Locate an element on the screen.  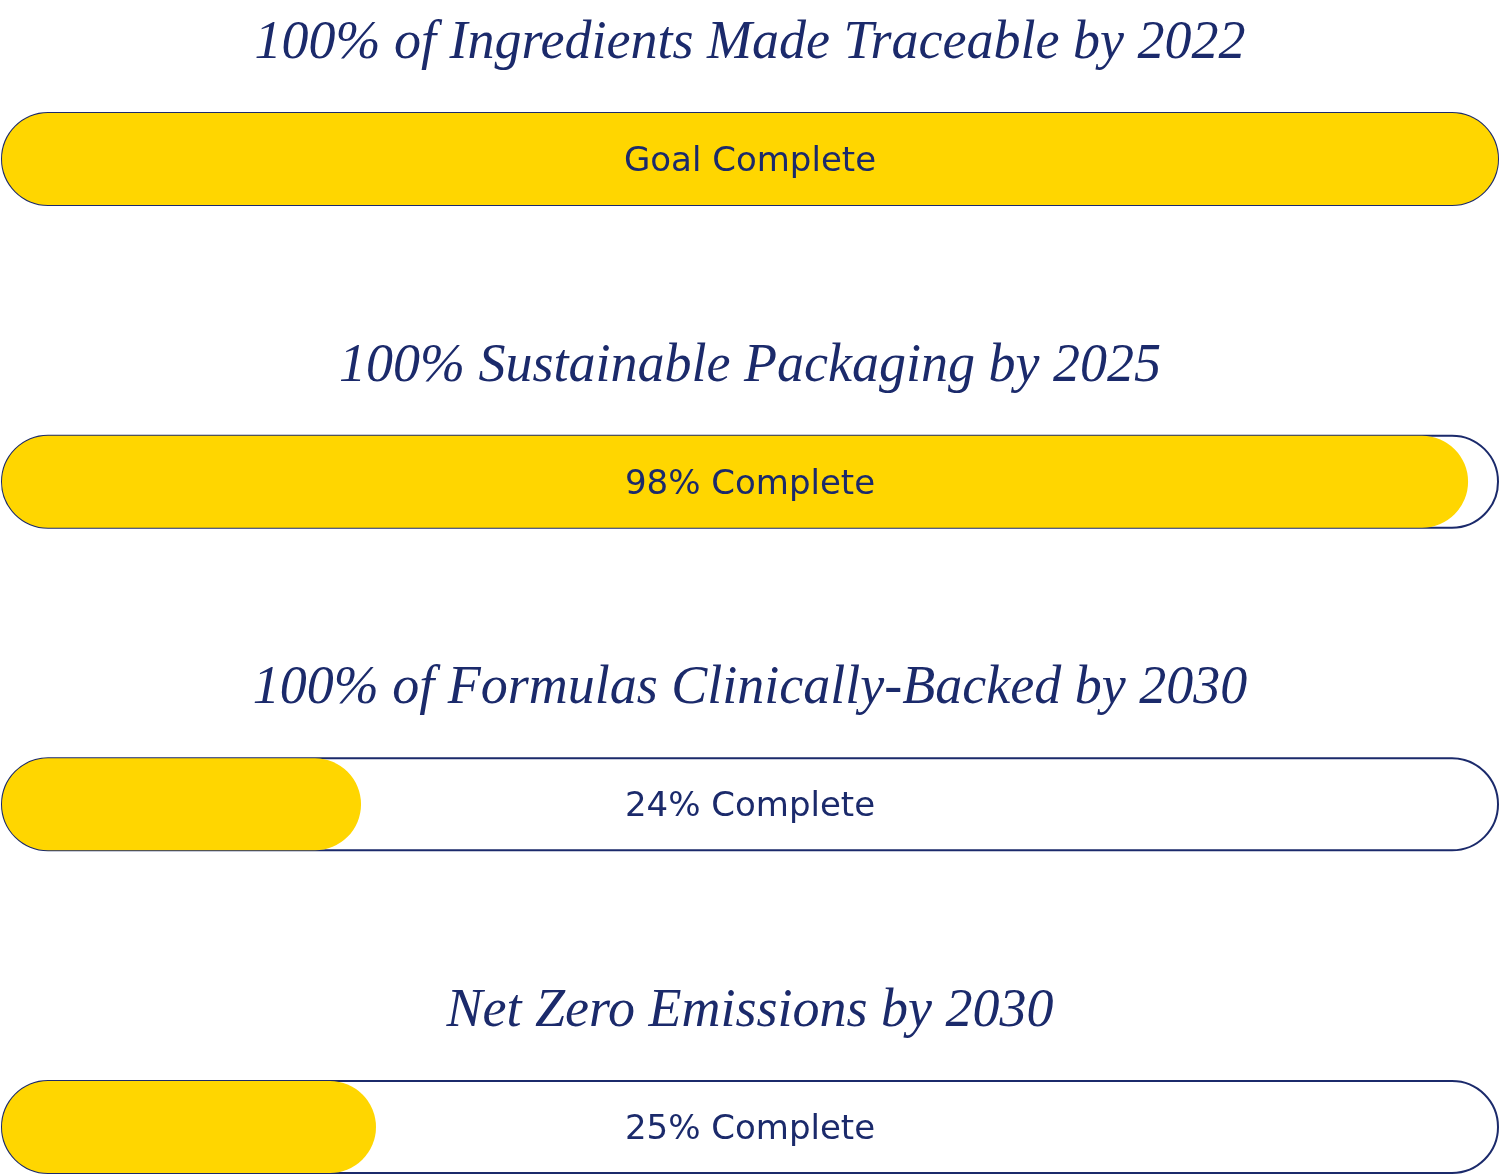
data-label: 25% Complete is located at coordinates (750, 1127).